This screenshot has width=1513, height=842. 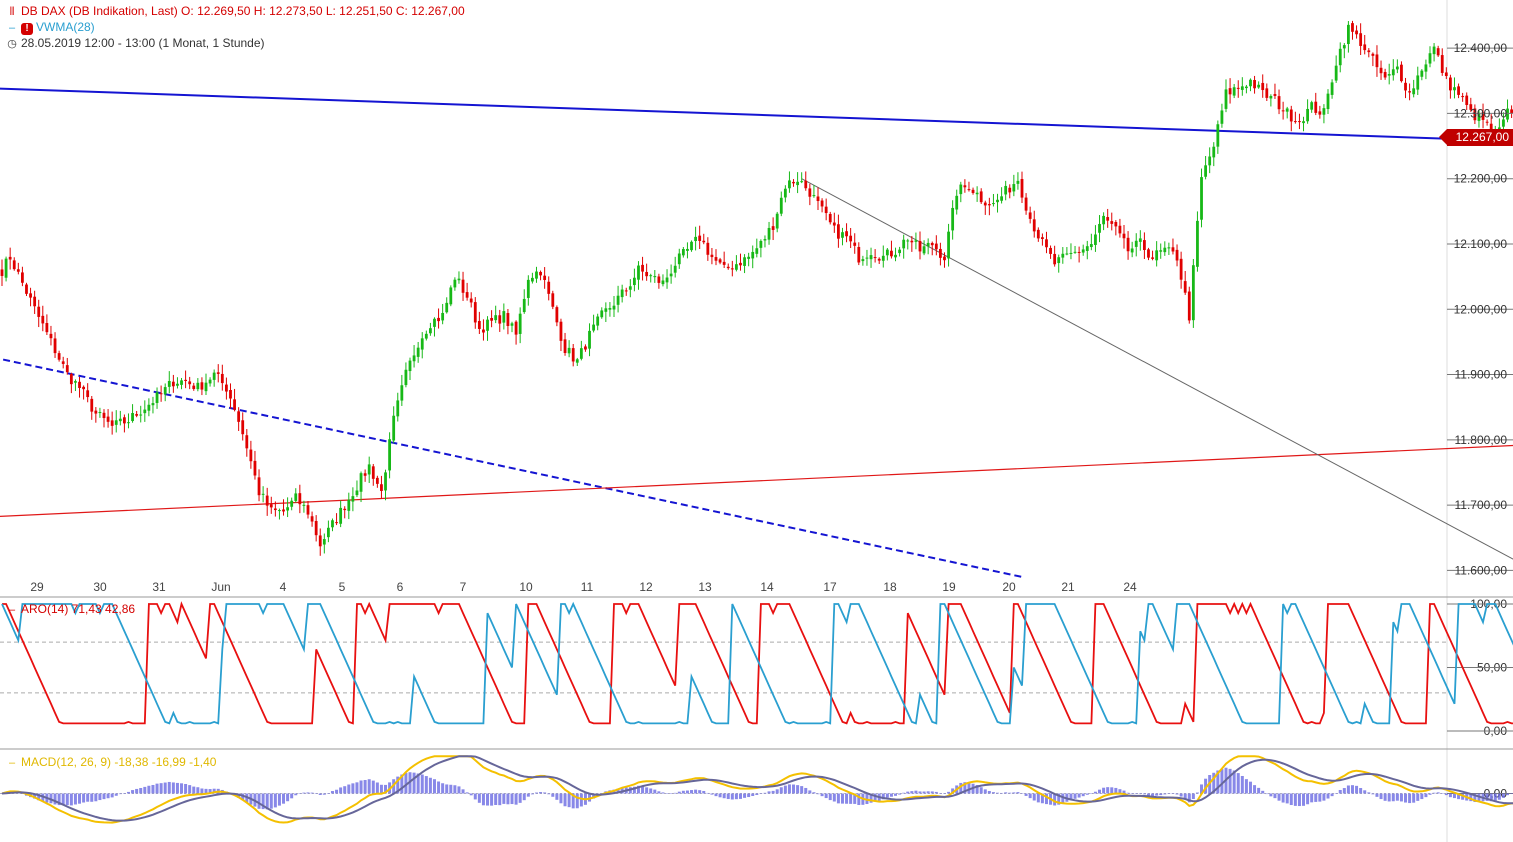 I want to click on aroon-down-line, so click(x=757, y=663).